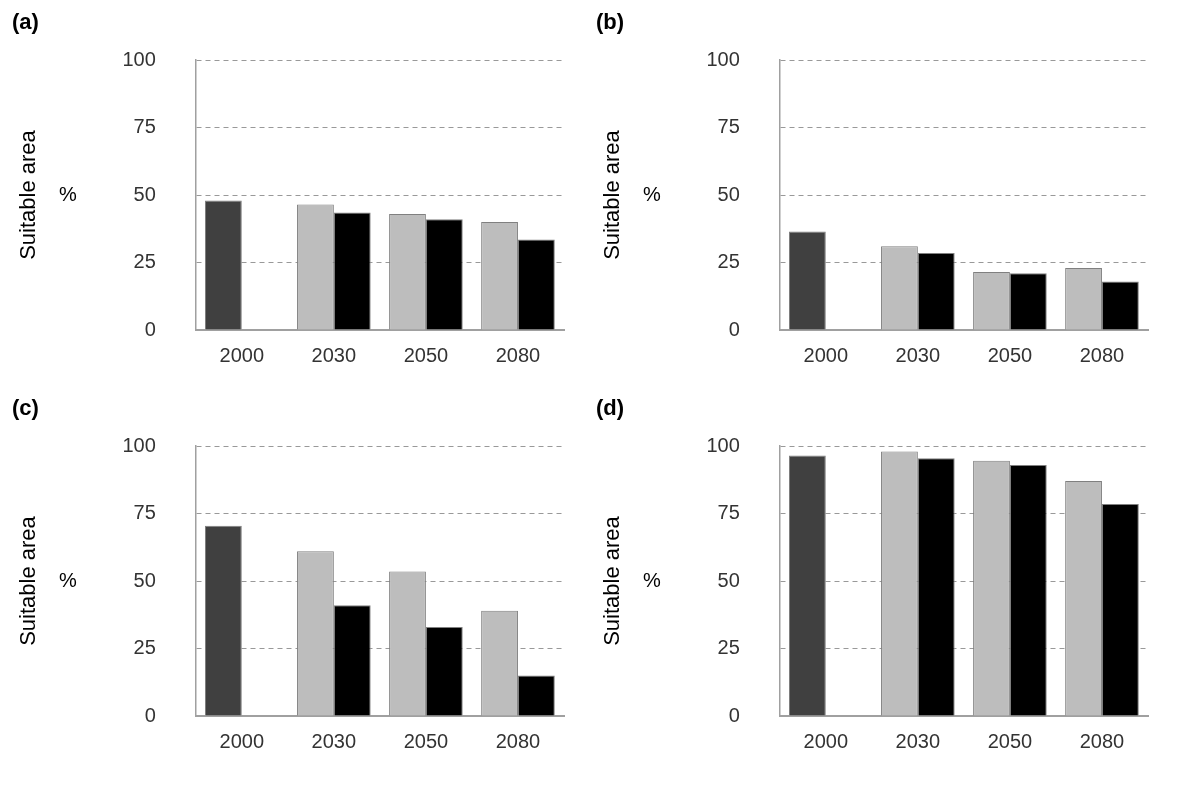 This screenshot has width=1185, height=787. What do you see at coordinates (25, 408) in the screenshot?
I see `chart-title: (c)` at bounding box center [25, 408].